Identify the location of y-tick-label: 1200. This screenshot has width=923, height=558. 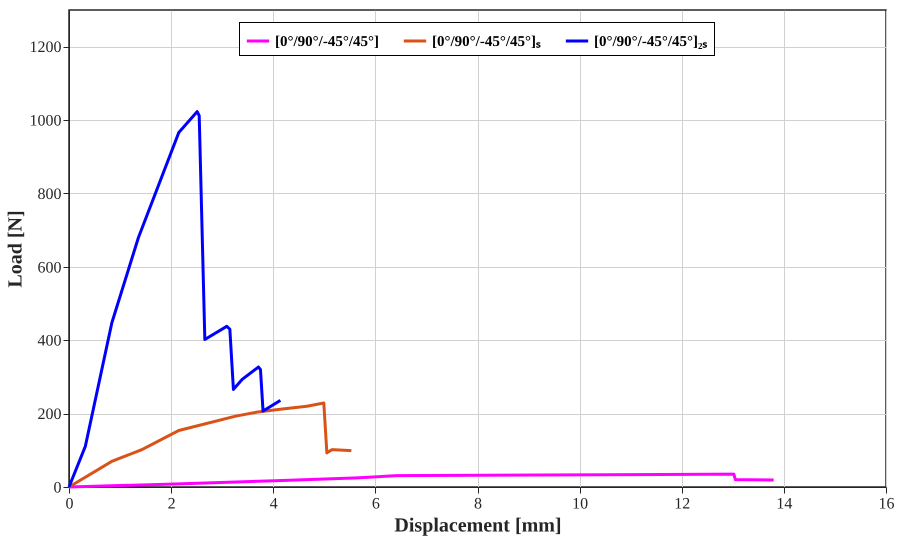
(46, 47).